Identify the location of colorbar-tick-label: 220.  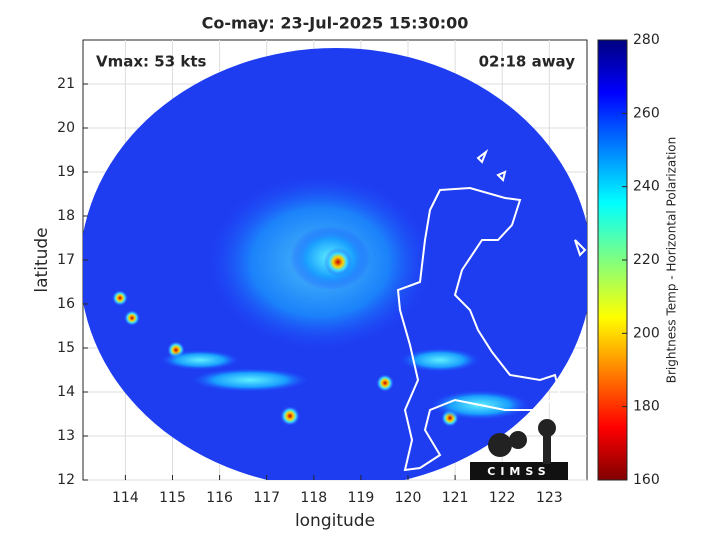
(646, 260).